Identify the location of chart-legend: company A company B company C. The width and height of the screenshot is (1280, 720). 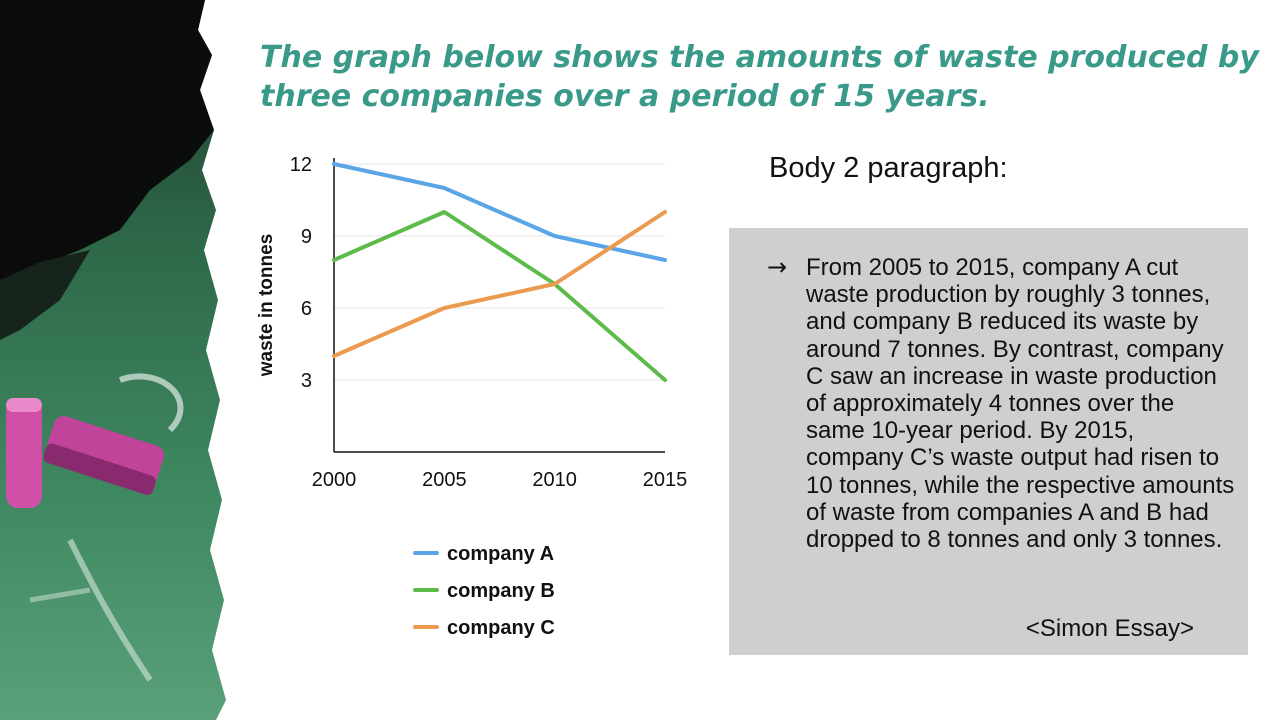
(484, 591).